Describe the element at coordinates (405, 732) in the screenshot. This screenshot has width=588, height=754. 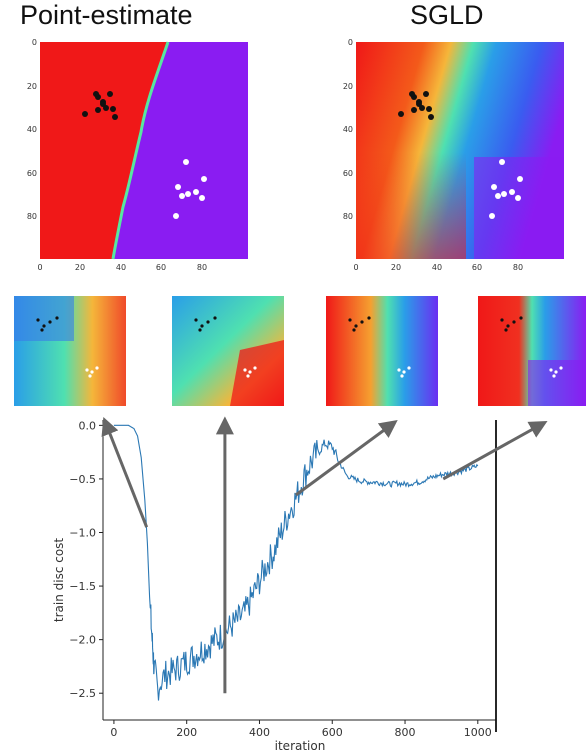
I see `x-tick-label: 800` at that location.